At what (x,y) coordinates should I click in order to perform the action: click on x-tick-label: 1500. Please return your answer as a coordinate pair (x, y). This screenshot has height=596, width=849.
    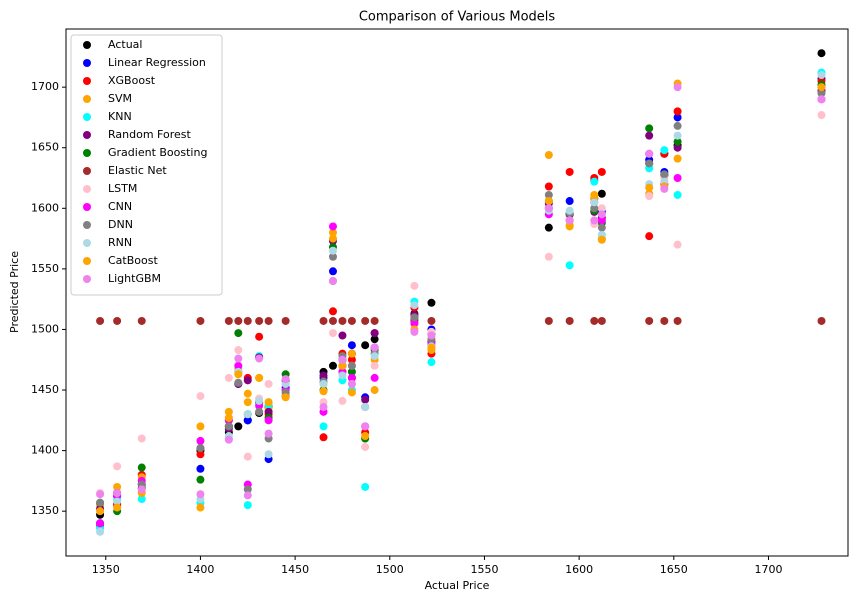
    Looking at the image, I should click on (390, 569).